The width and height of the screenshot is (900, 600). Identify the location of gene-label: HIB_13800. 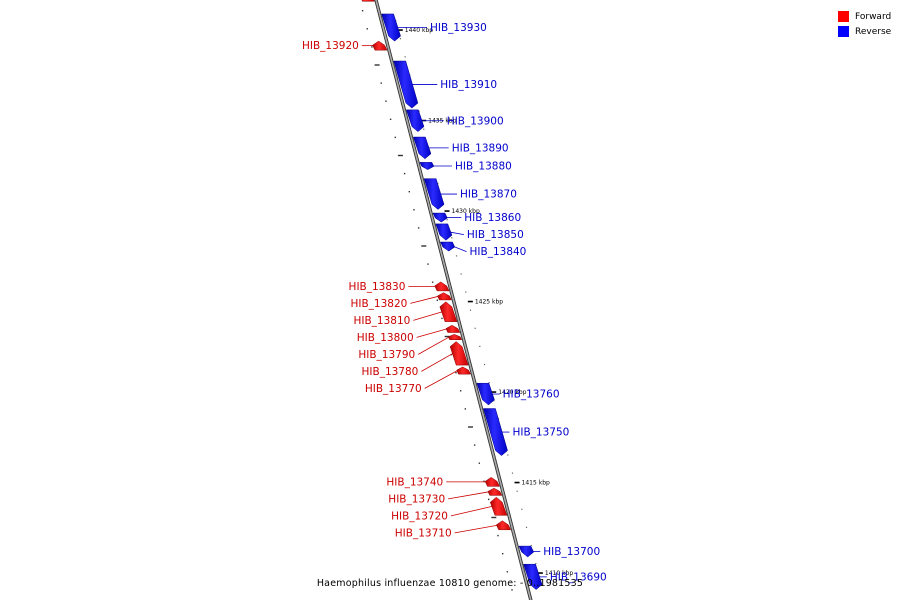
(385, 338).